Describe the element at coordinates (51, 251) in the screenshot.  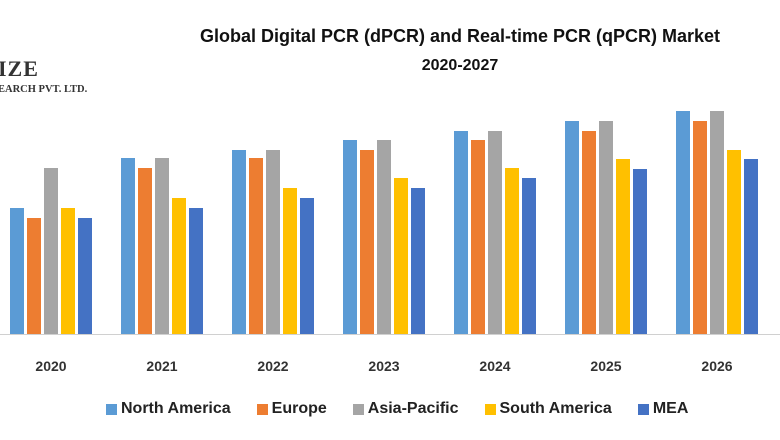
I see `bar-asia-pacific-2020` at that location.